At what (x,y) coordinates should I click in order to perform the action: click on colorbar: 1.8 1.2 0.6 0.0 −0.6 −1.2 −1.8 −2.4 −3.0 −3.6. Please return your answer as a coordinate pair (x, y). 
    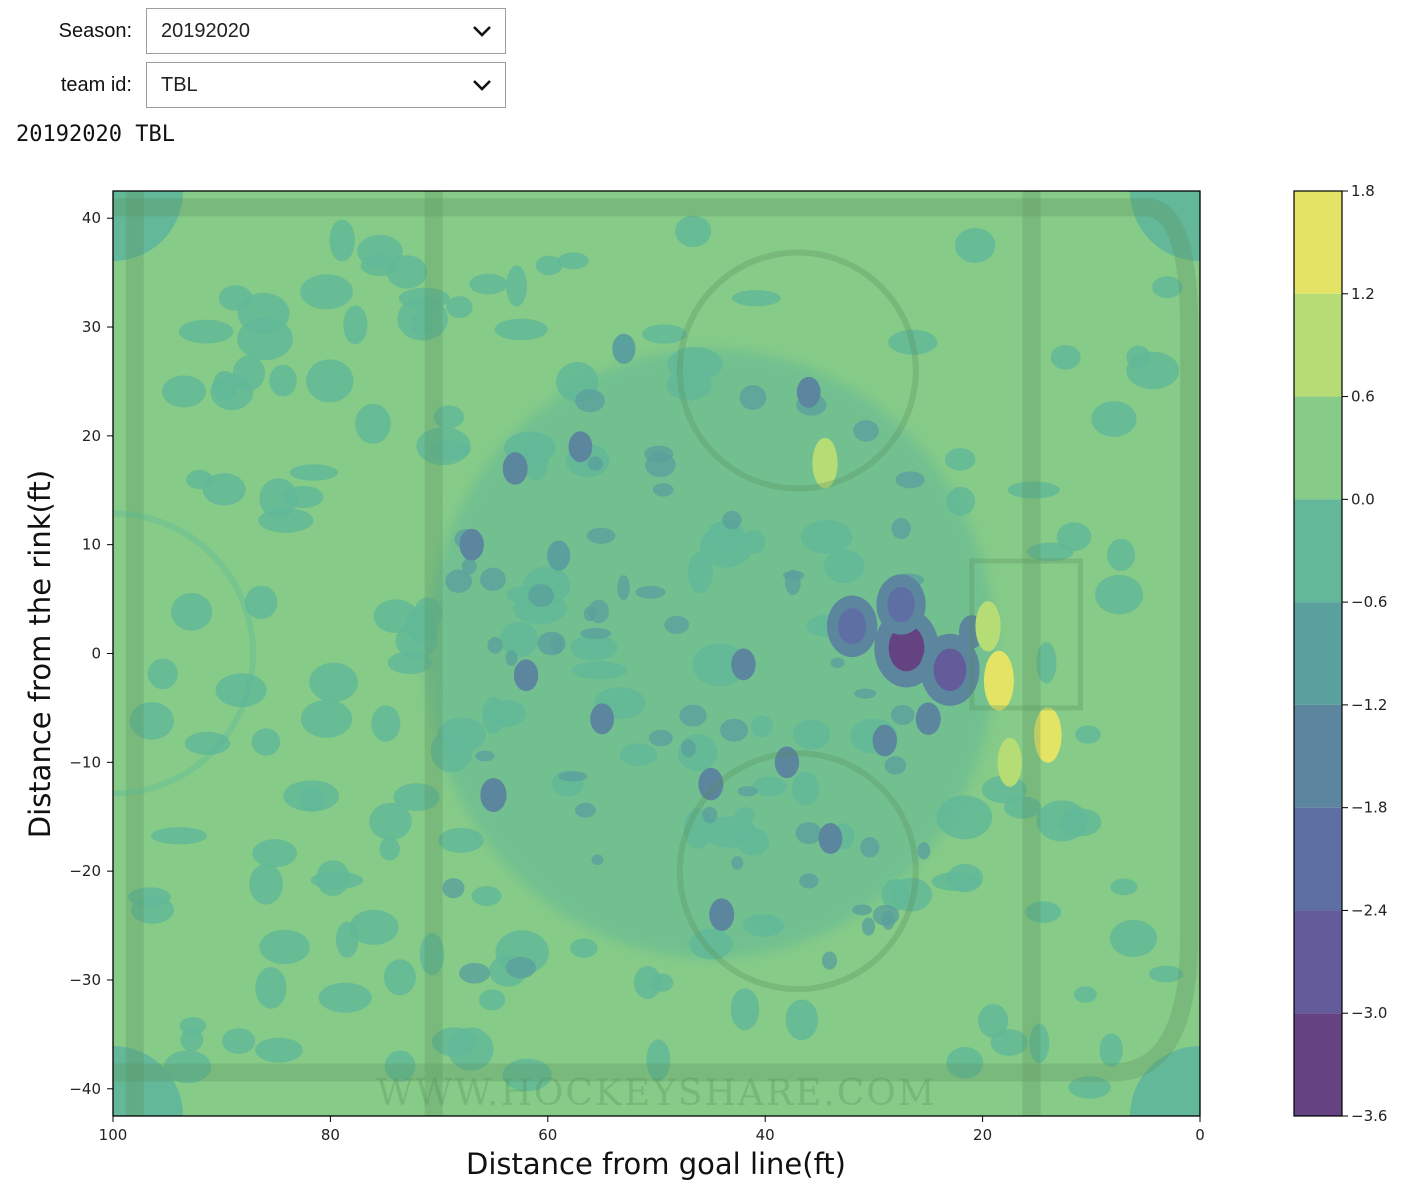
    Looking at the image, I should click on (1340, 653).